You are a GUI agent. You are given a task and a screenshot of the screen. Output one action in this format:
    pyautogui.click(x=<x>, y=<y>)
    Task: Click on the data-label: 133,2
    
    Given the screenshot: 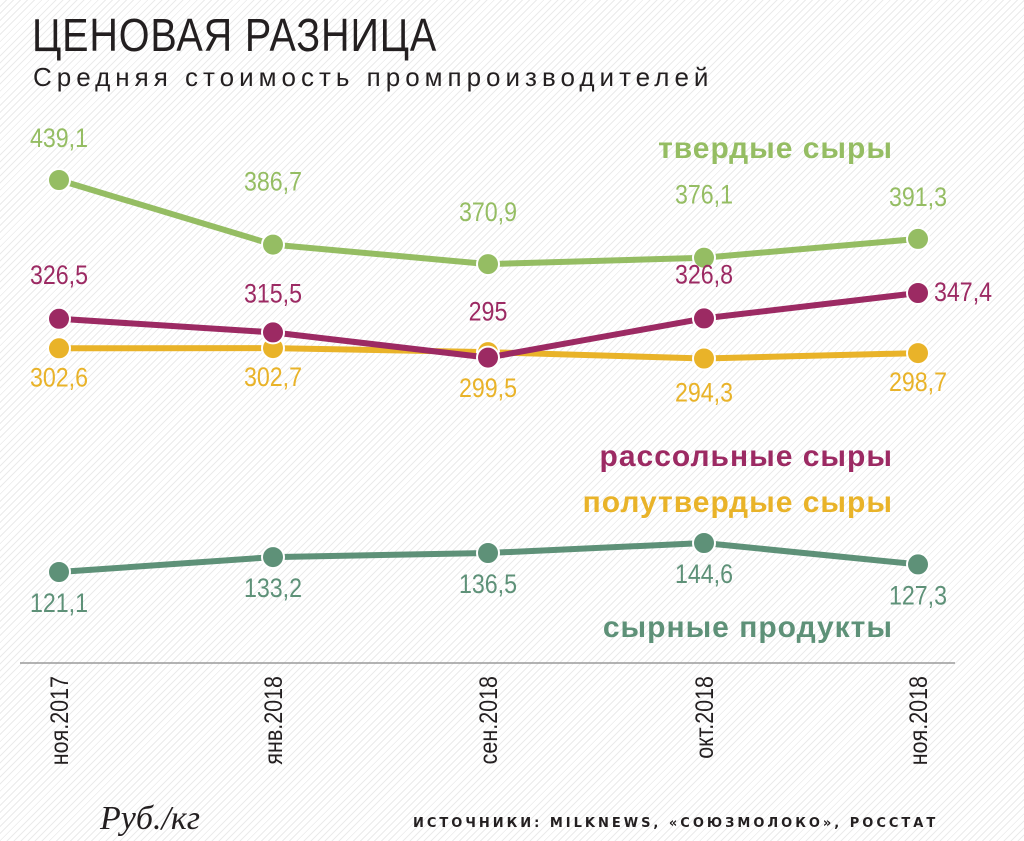 What is the action you would take?
    pyautogui.click(x=273, y=589)
    